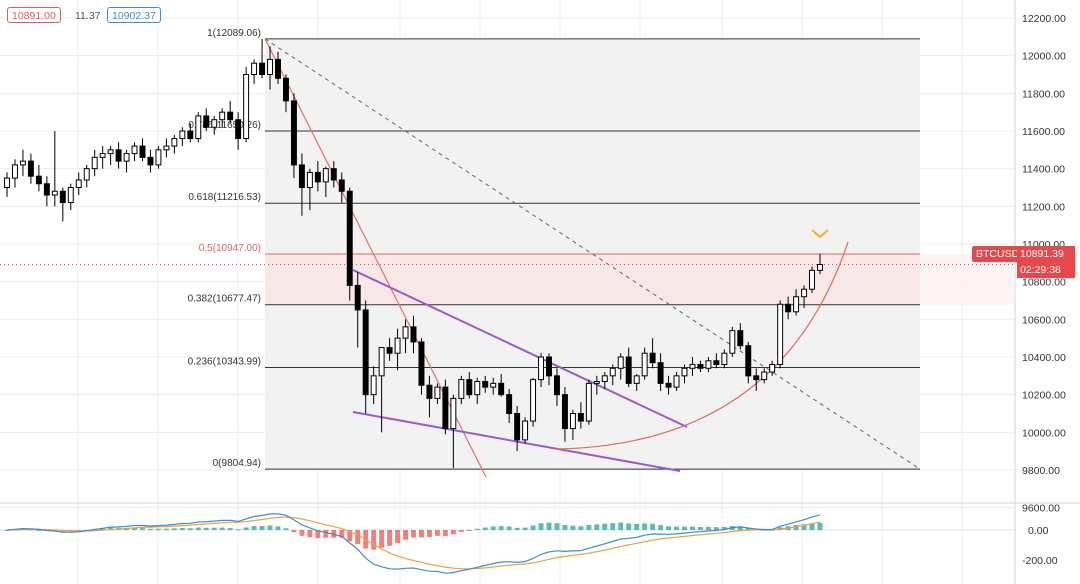 The width and height of the screenshot is (1080, 584). I want to click on rounding-bottom-arc, so click(702, 345).